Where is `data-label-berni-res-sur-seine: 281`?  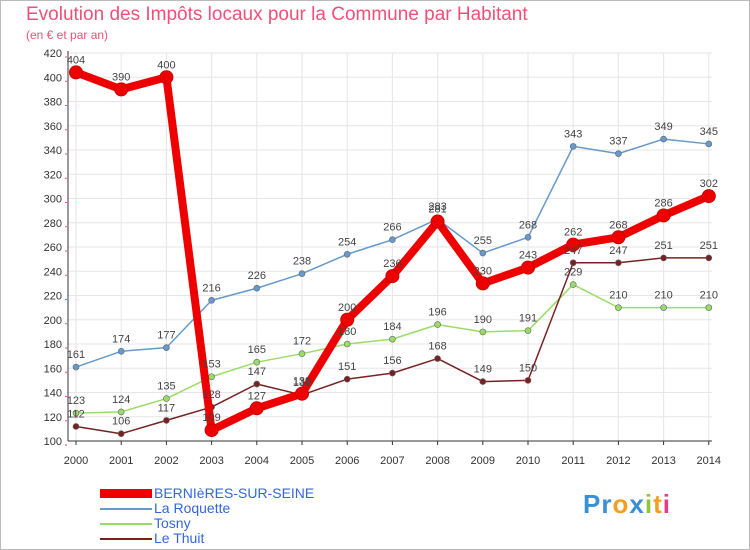
data-label-berni-res-sur-seine: 281 is located at coordinates (437, 210).